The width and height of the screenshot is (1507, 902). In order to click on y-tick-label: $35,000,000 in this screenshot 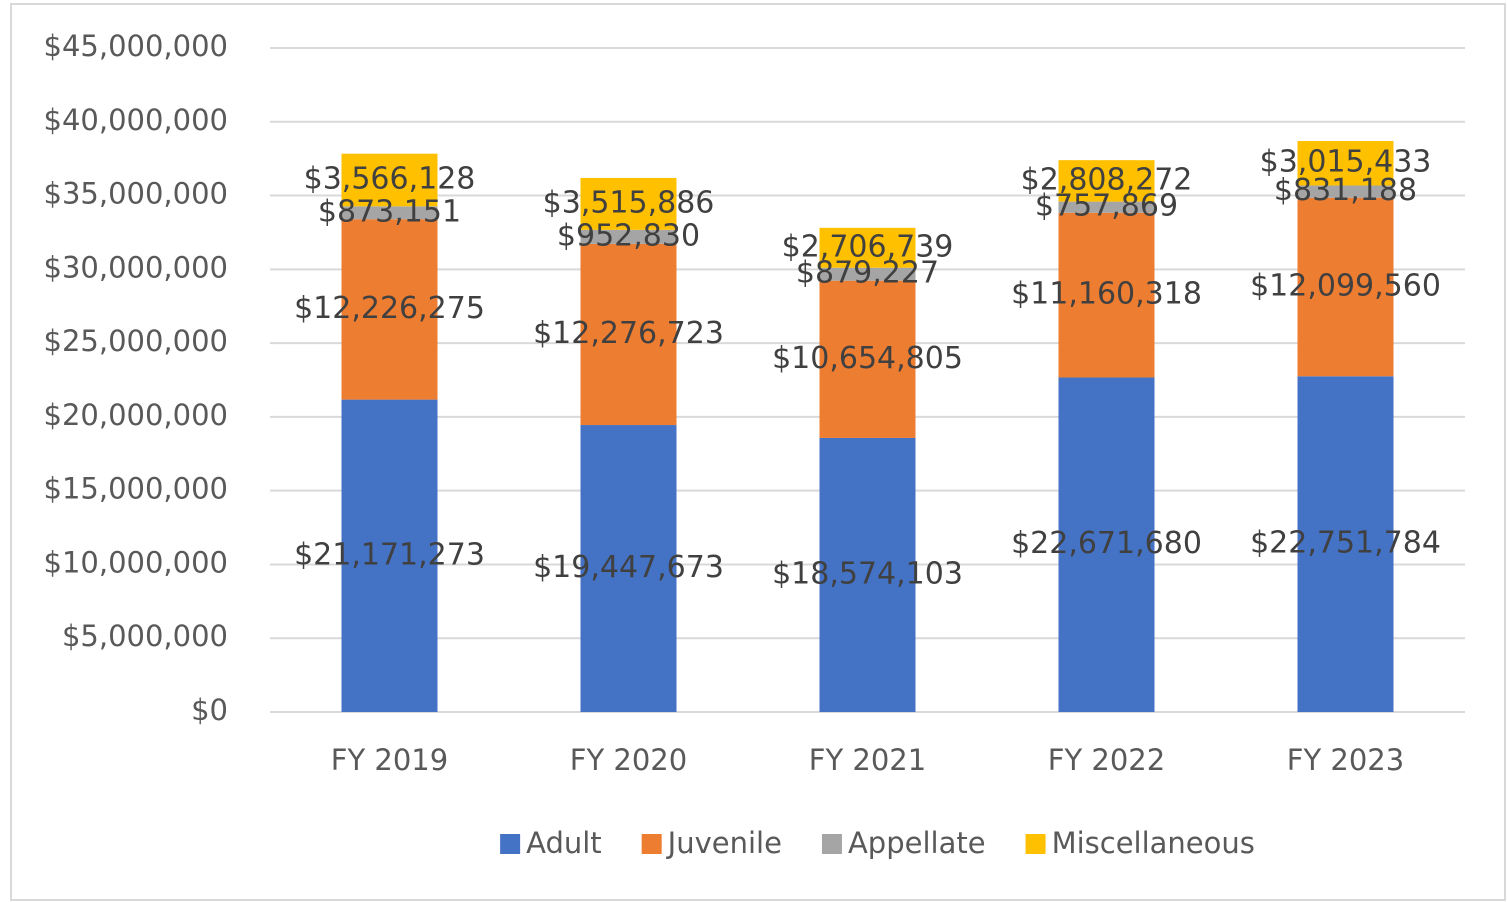, I will do `click(136, 194)`.